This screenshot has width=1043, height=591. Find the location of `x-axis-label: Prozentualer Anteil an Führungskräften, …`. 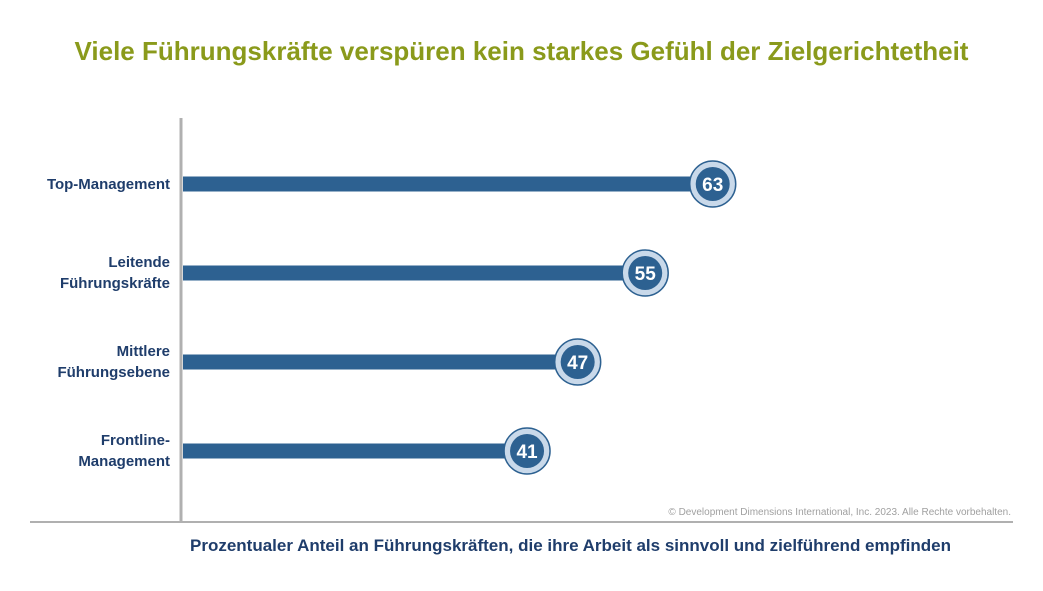

x-axis-label: Prozentualer Anteil an Führungskräften, … is located at coordinates (570, 545).